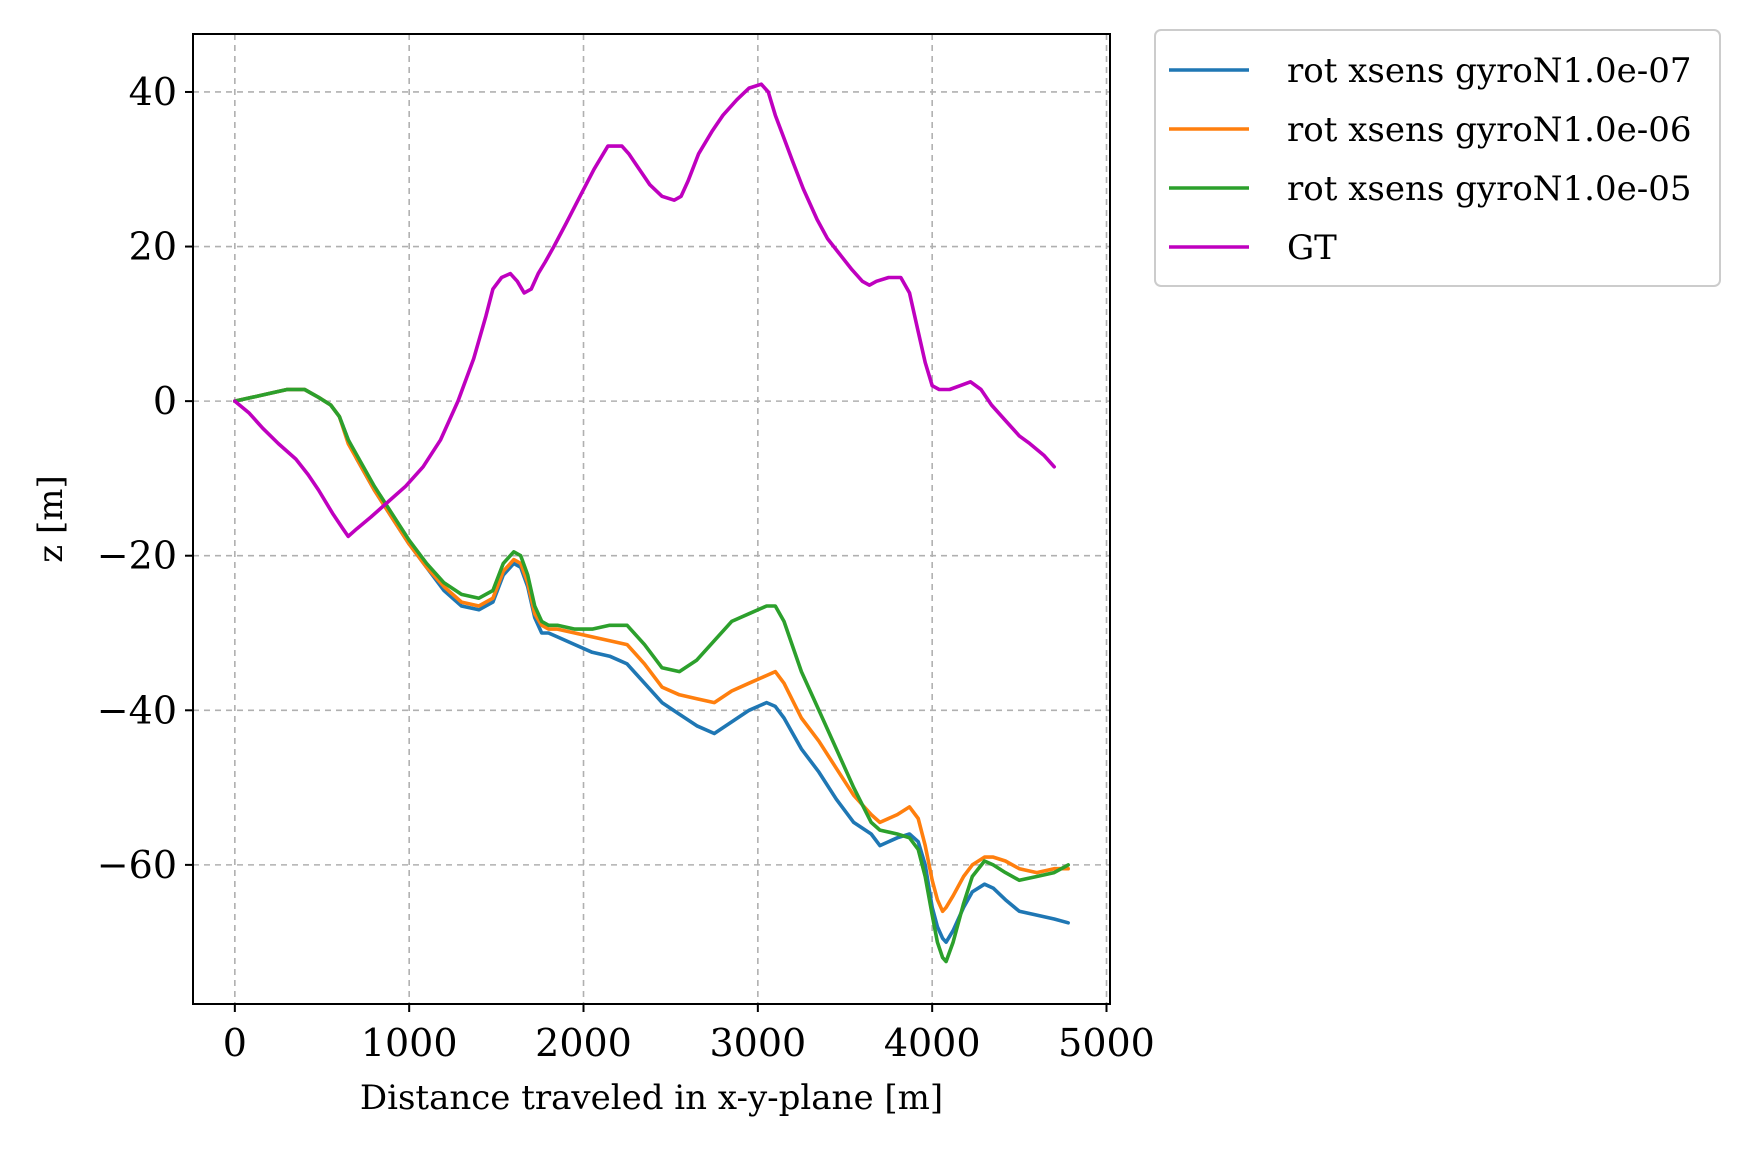  I want to click on legend-label: rot xsens gyroN1.0e-05, so click(1489, 189).